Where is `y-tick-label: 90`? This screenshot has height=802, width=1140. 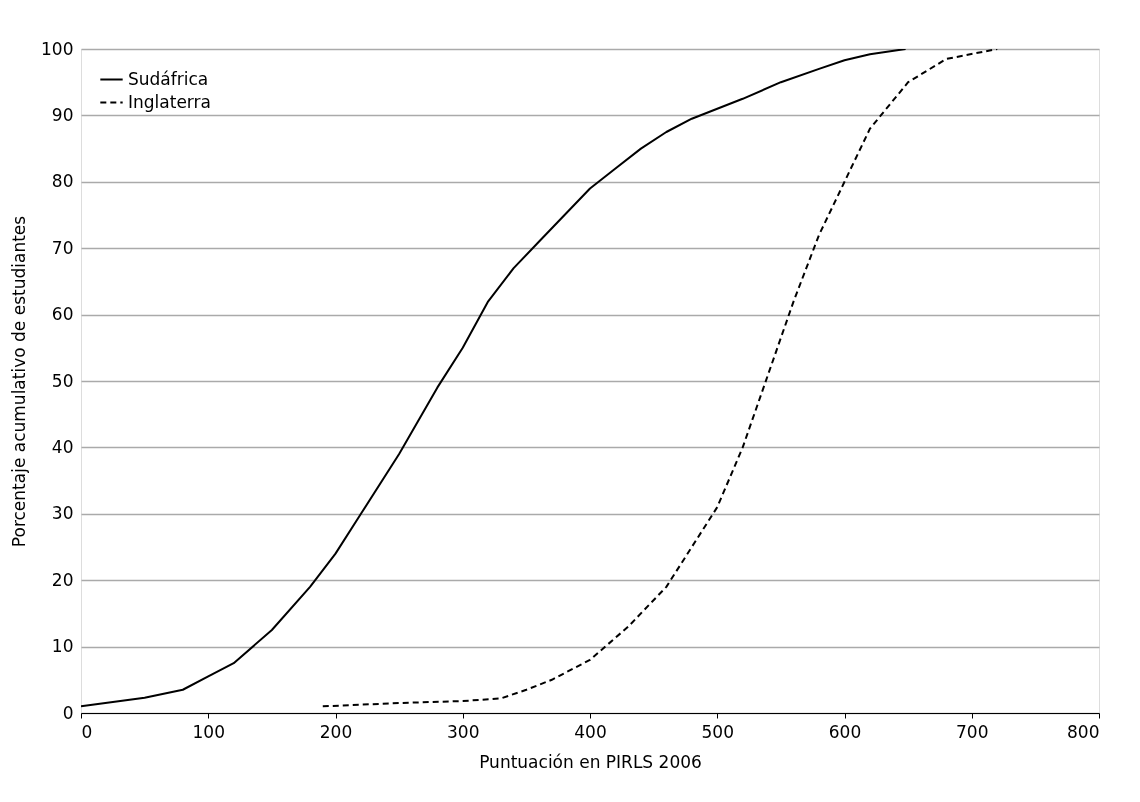
y-tick-label: 90 is located at coordinates (62, 114).